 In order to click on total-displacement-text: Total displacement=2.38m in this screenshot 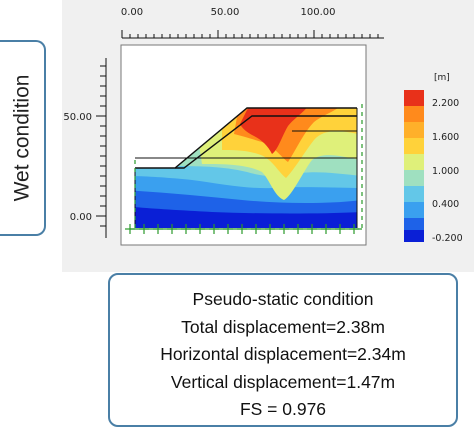, I will do `click(283, 326)`.